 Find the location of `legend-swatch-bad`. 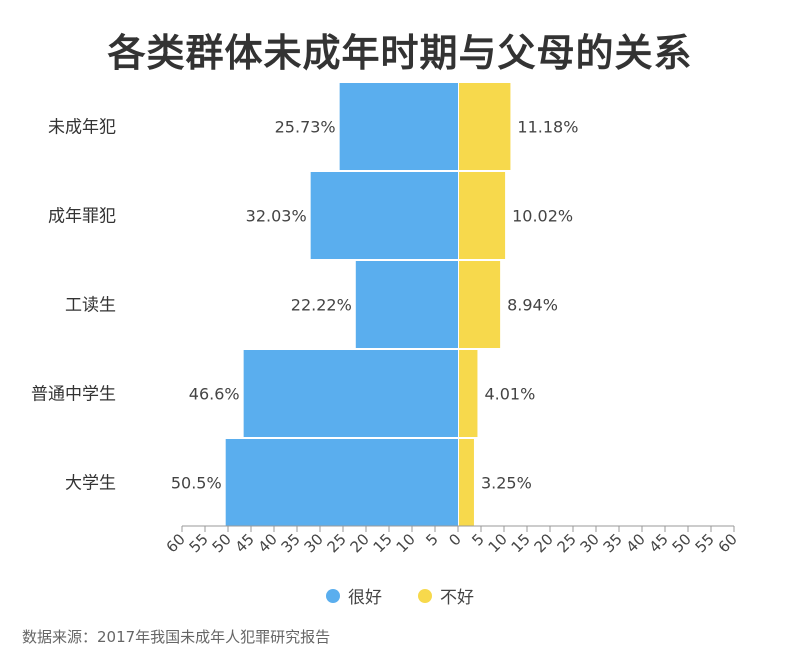

legend-swatch-bad is located at coordinates (425, 595).